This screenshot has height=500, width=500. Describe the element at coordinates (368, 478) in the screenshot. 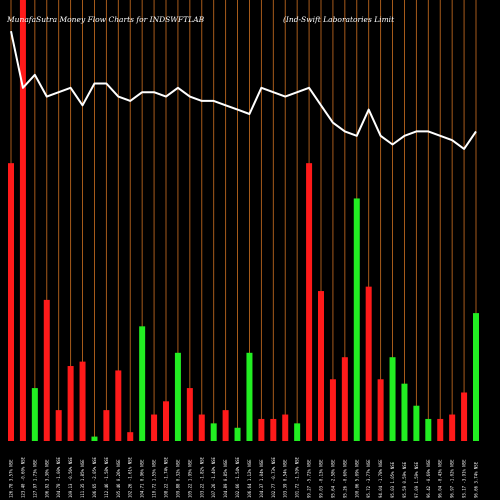

I see `x-tick-label: 95.72 -3.77% NSE` at that location.